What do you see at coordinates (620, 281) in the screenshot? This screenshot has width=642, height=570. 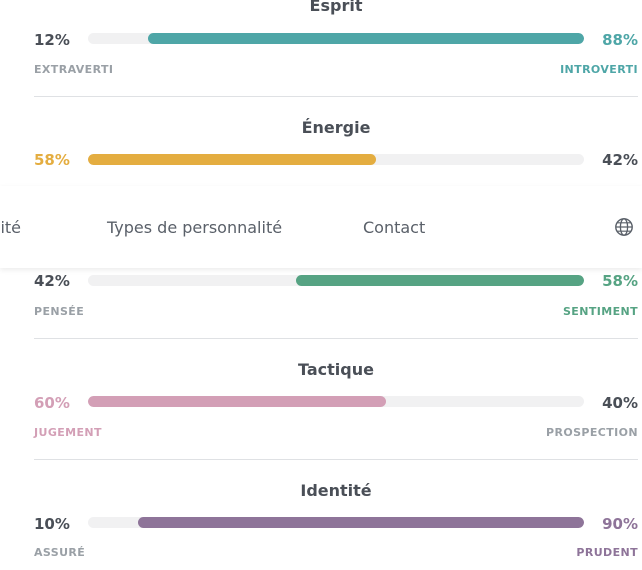 I see `trait-right-percent: 58%` at bounding box center [620, 281].